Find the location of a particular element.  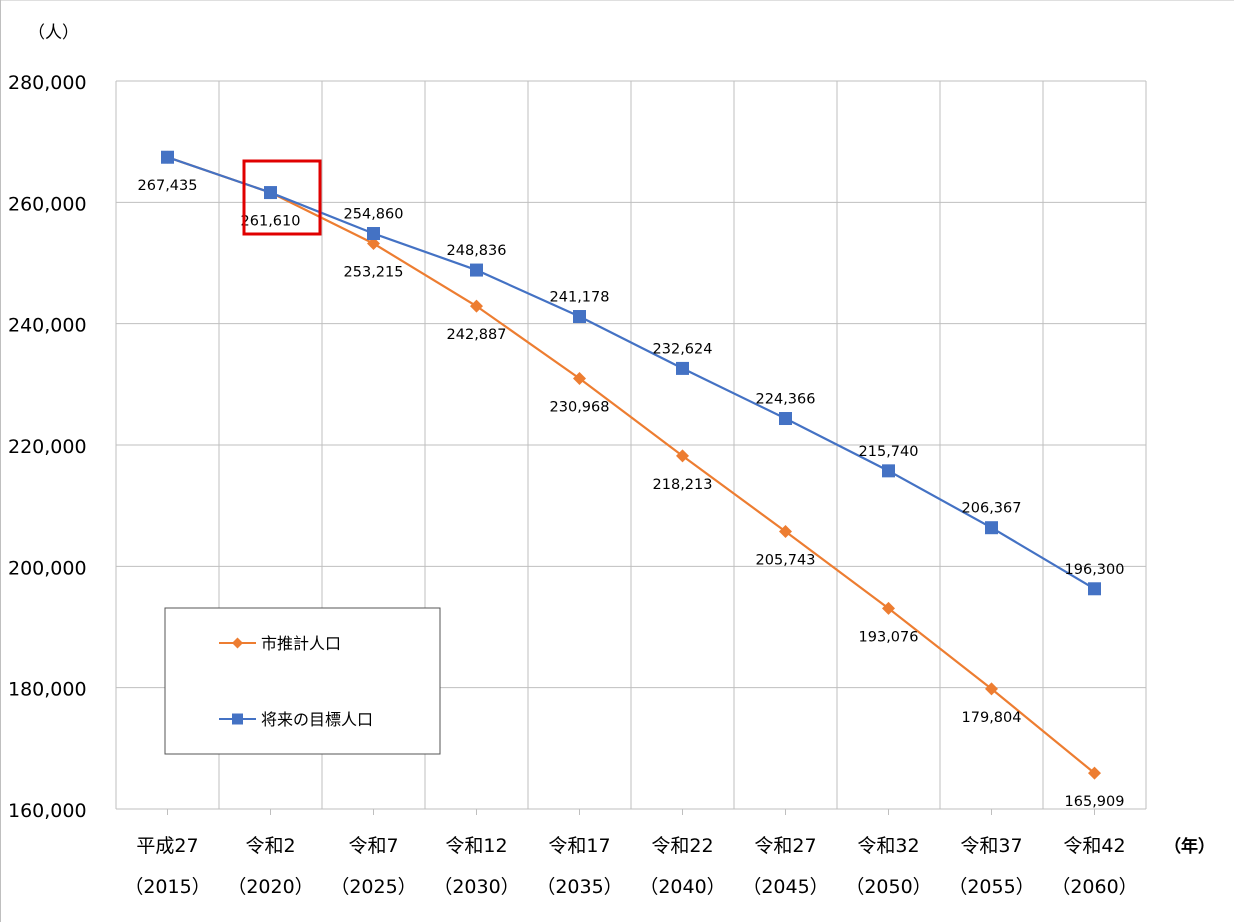

x-tick-label-era: 令和22 is located at coordinates (682, 846).